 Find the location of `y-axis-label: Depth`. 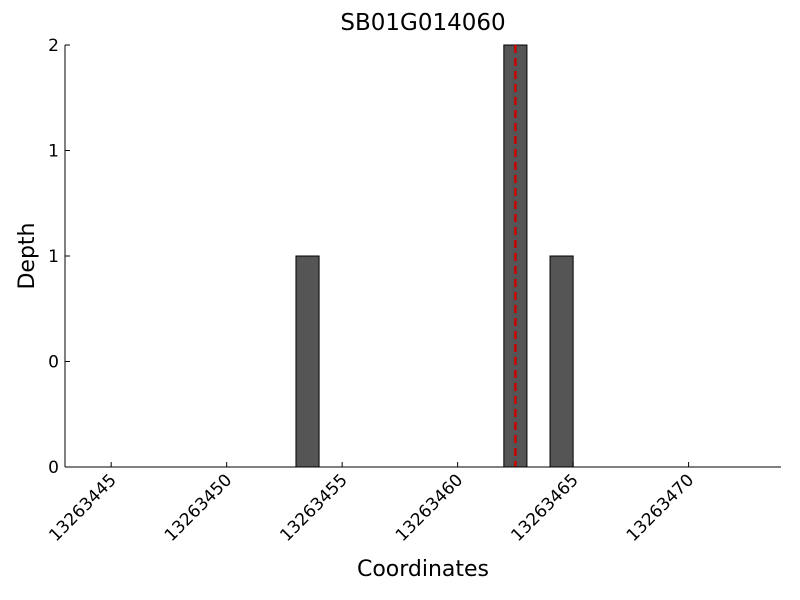

y-axis-label: Depth is located at coordinates (27, 255).